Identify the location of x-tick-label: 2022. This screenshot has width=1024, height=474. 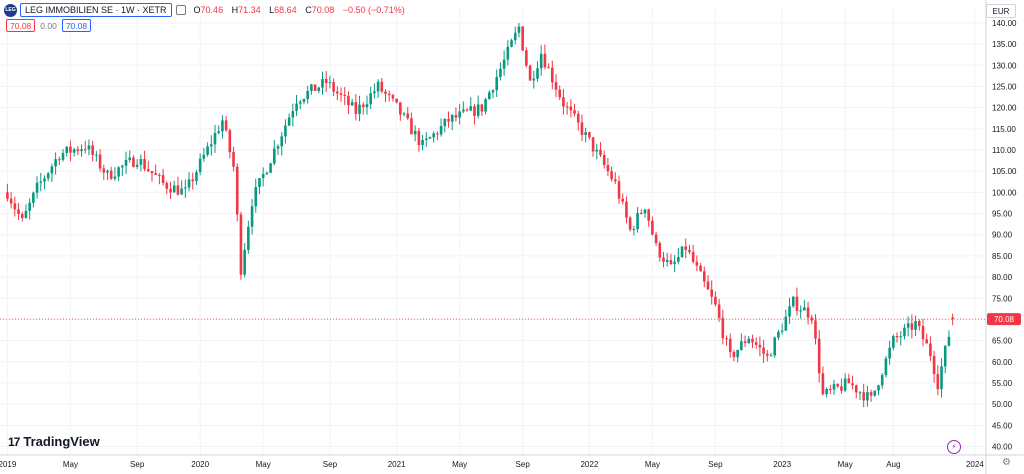
(589, 464).